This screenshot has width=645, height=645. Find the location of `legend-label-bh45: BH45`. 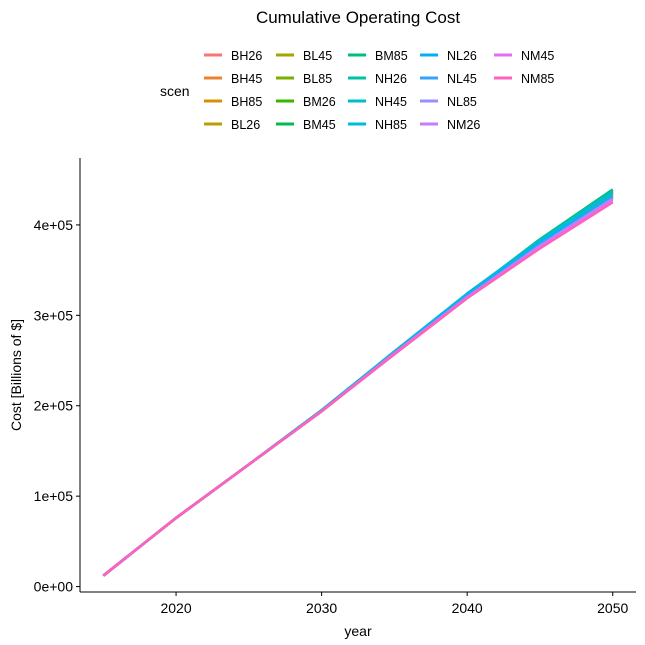

legend-label-bh45: BH45 is located at coordinates (246, 79).